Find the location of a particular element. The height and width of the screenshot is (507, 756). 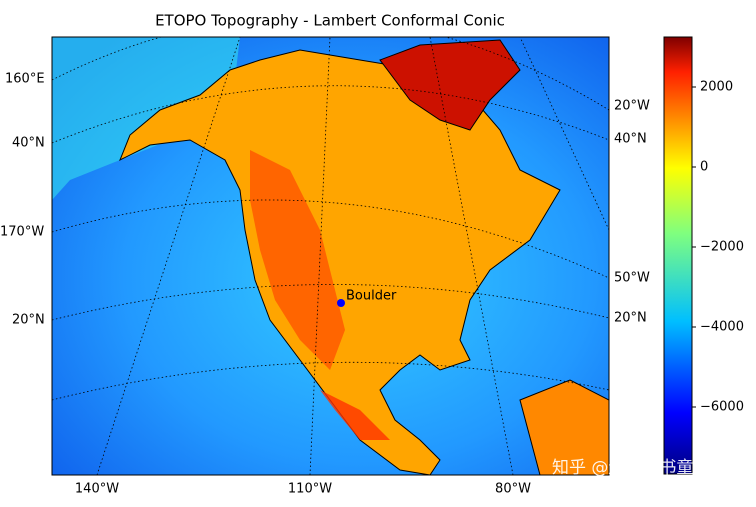

colorbar-tick-label: 0 is located at coordinates (704, 167).